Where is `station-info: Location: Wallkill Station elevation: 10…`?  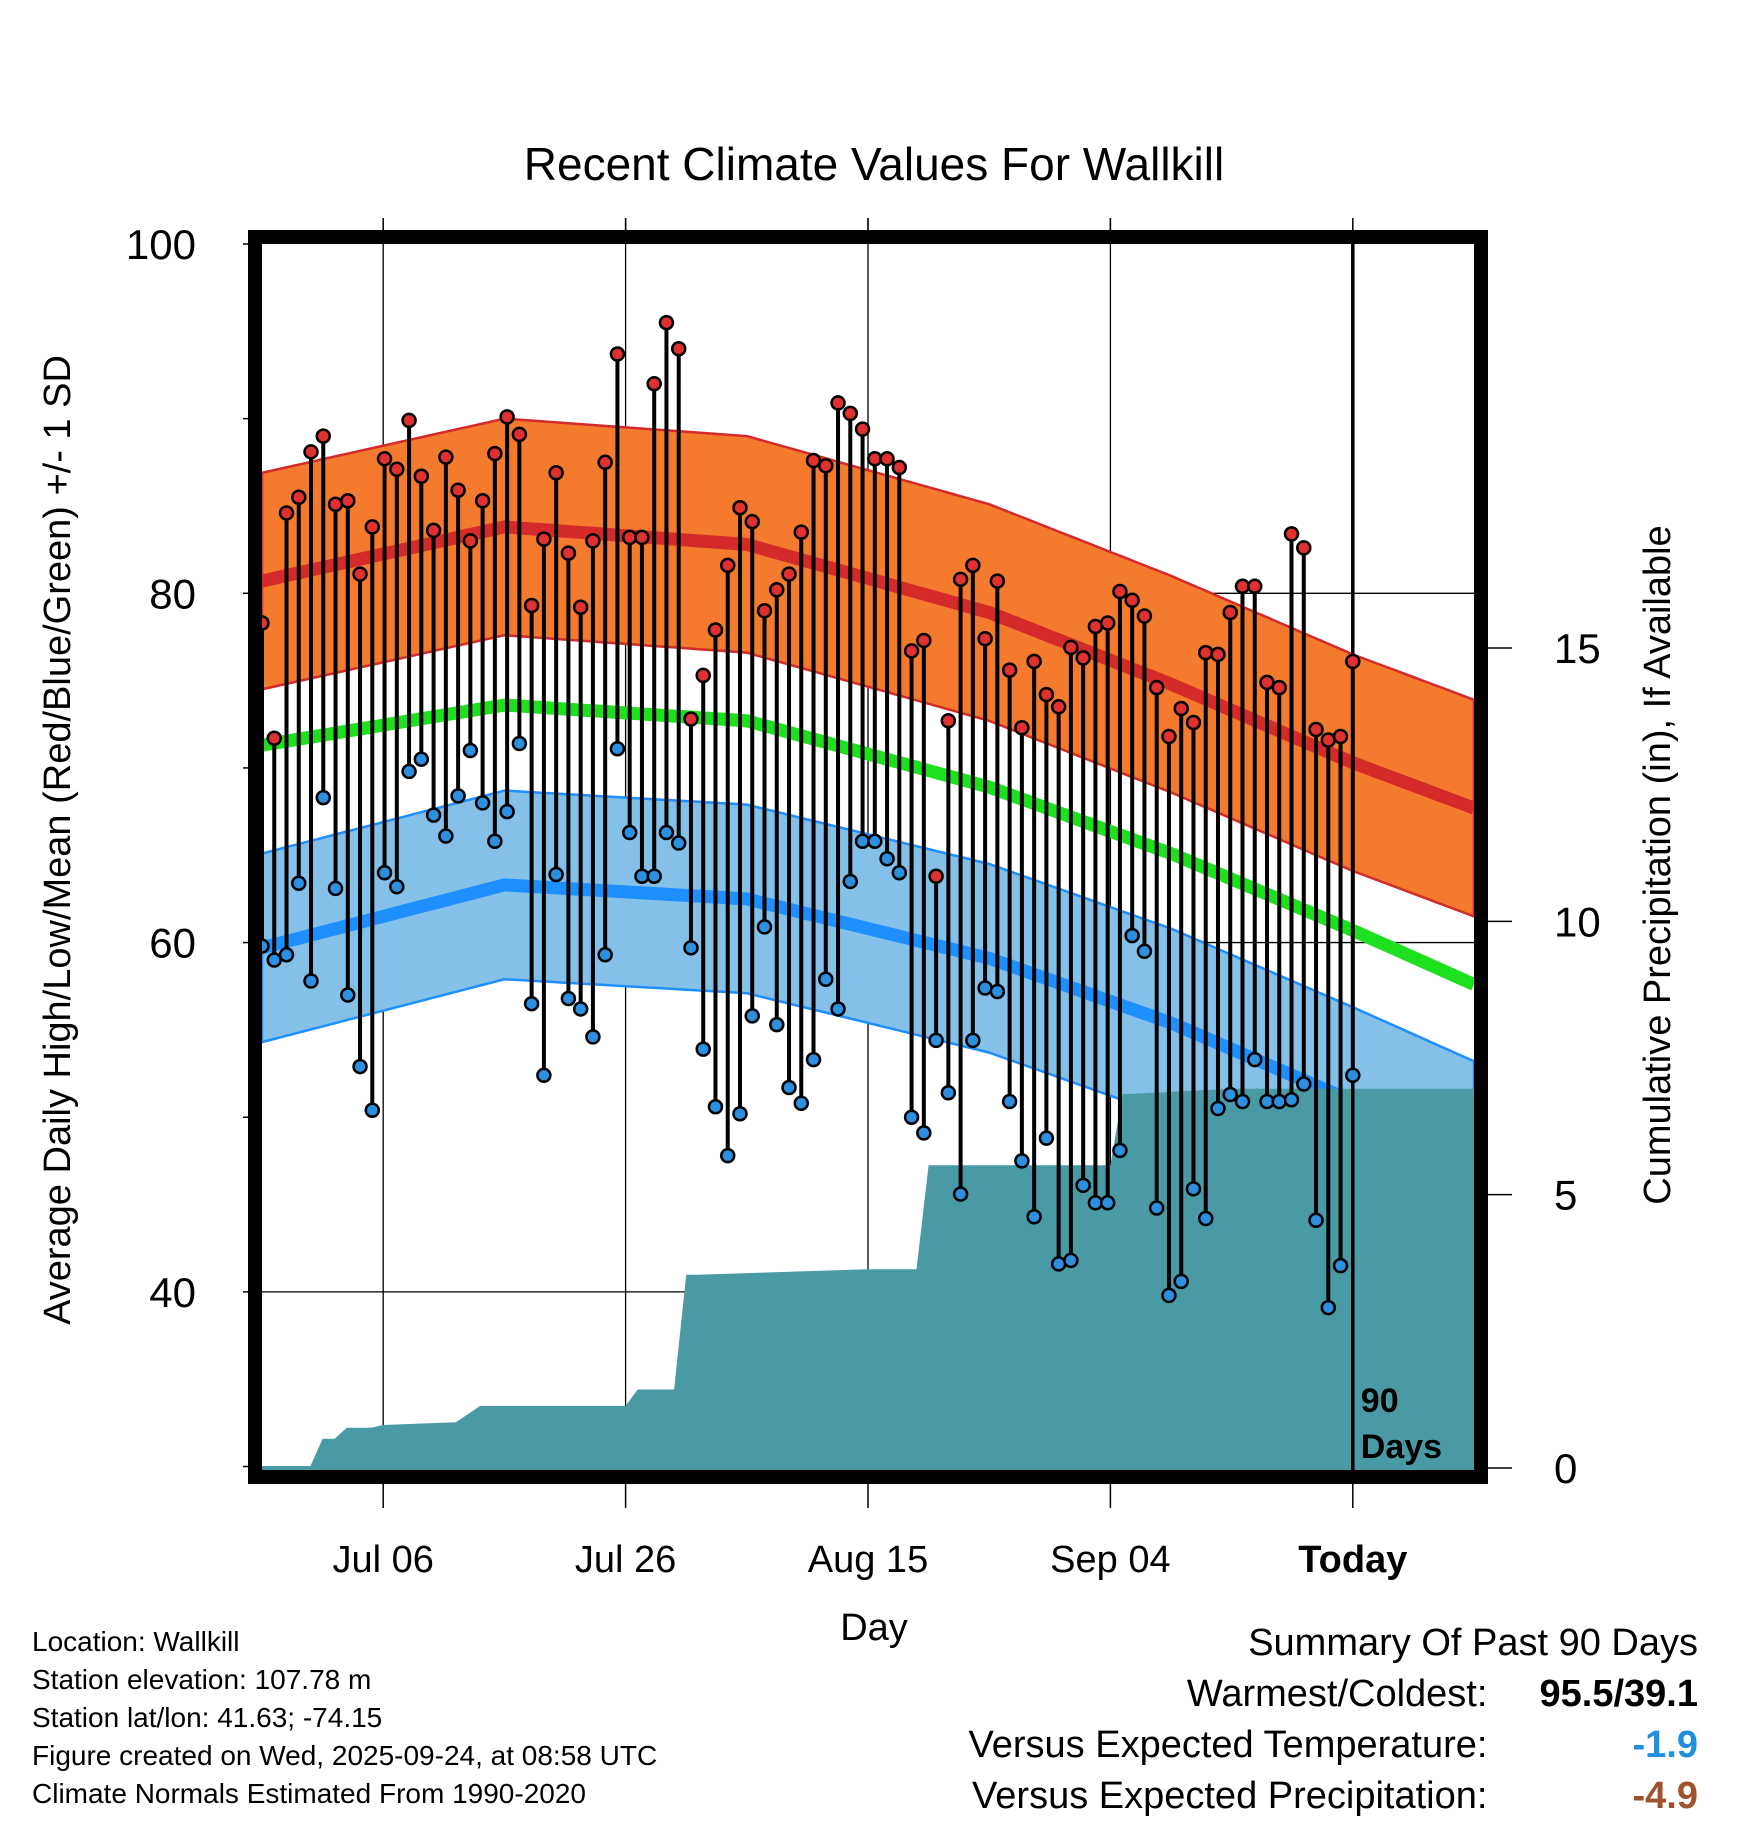
station-info: Location: Wallkill Station elevation: 10… is located at coordinates (344, 1718).